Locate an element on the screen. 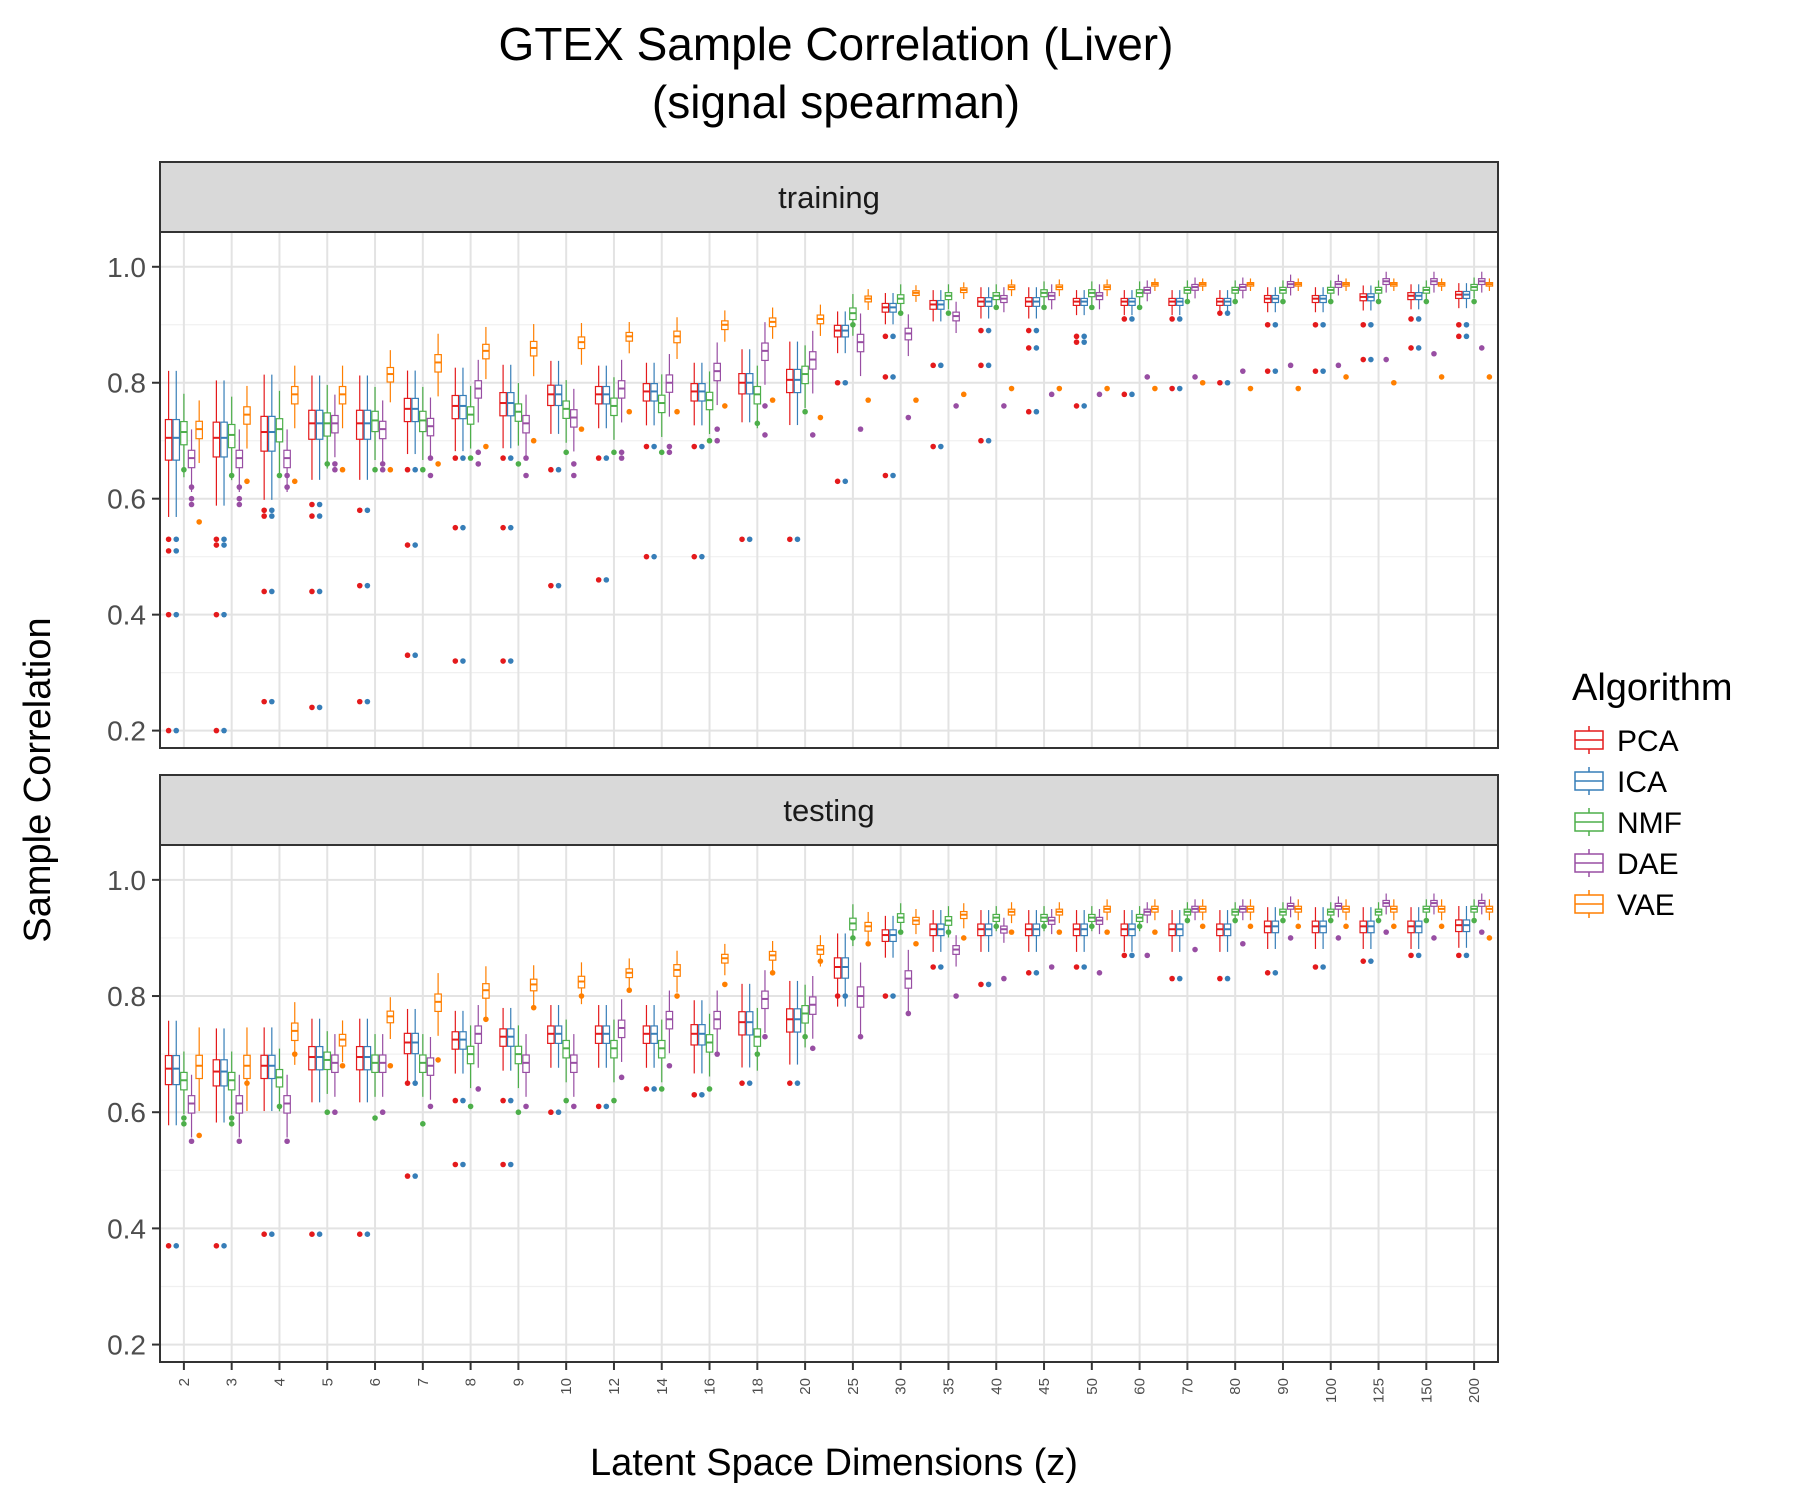 The width and height of the screenshot is (1800, 1505). x-tick-label: 80 is located at coordinates (1235, 1386).